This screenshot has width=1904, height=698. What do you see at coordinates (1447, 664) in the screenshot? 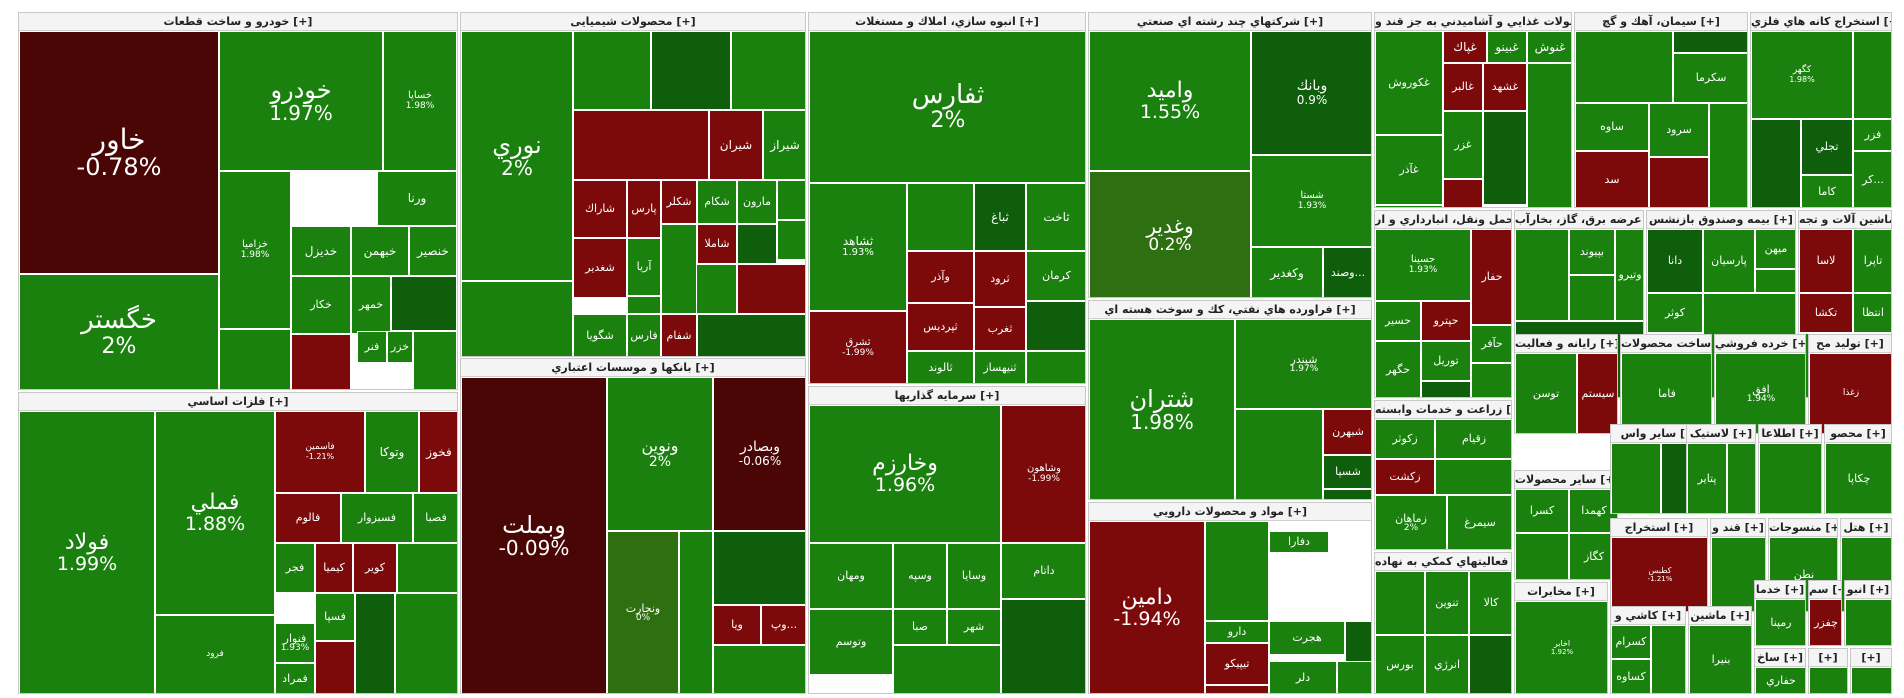
I see `stock-tile: انرژي` at bounding box center [1447, 664].